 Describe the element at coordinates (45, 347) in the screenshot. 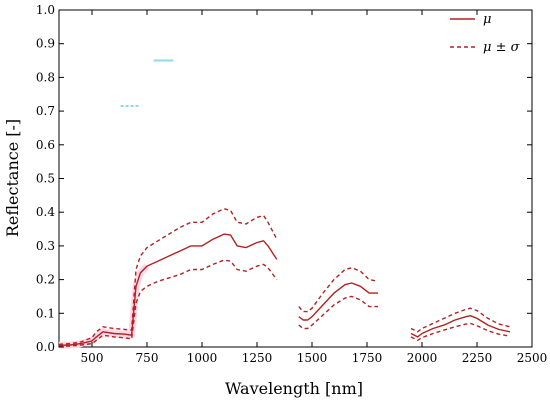

I see `y-tick-label: 0.0` at that location.